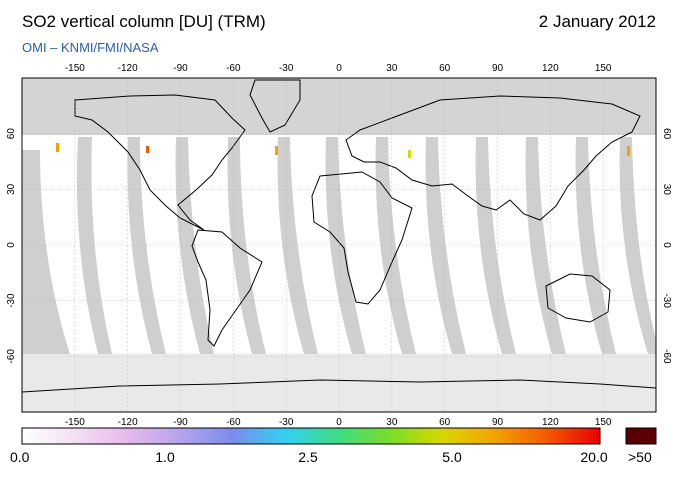 The width and height of the screenshot is (676, 480). I want to click on longitude-label-bottom: 60, so click(445, 422).